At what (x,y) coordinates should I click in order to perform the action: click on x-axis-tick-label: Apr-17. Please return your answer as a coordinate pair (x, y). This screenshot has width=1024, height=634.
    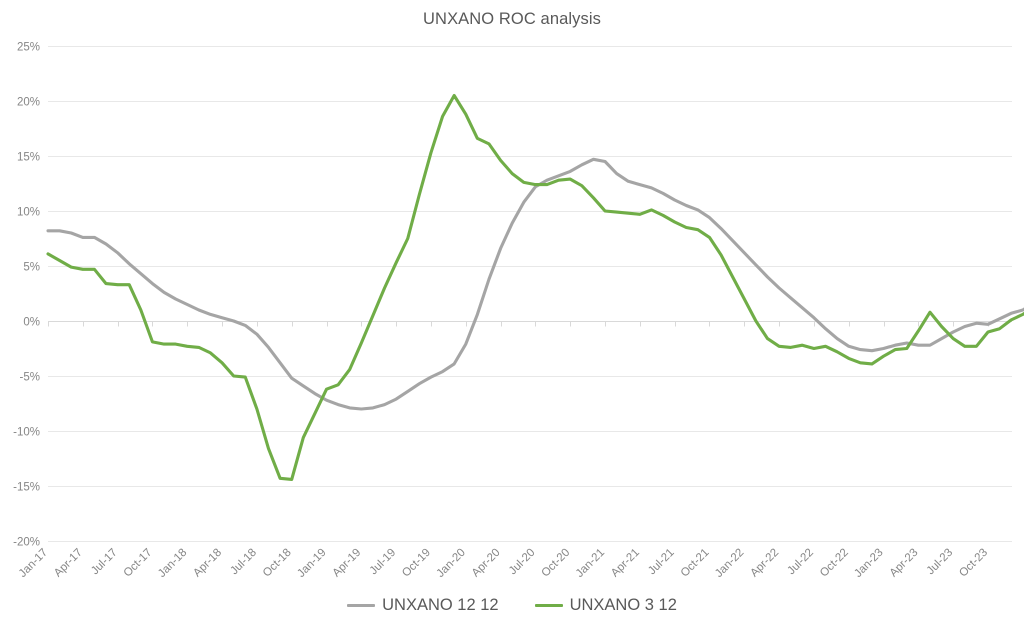
    Looking at the image, I should click on (68, 563).